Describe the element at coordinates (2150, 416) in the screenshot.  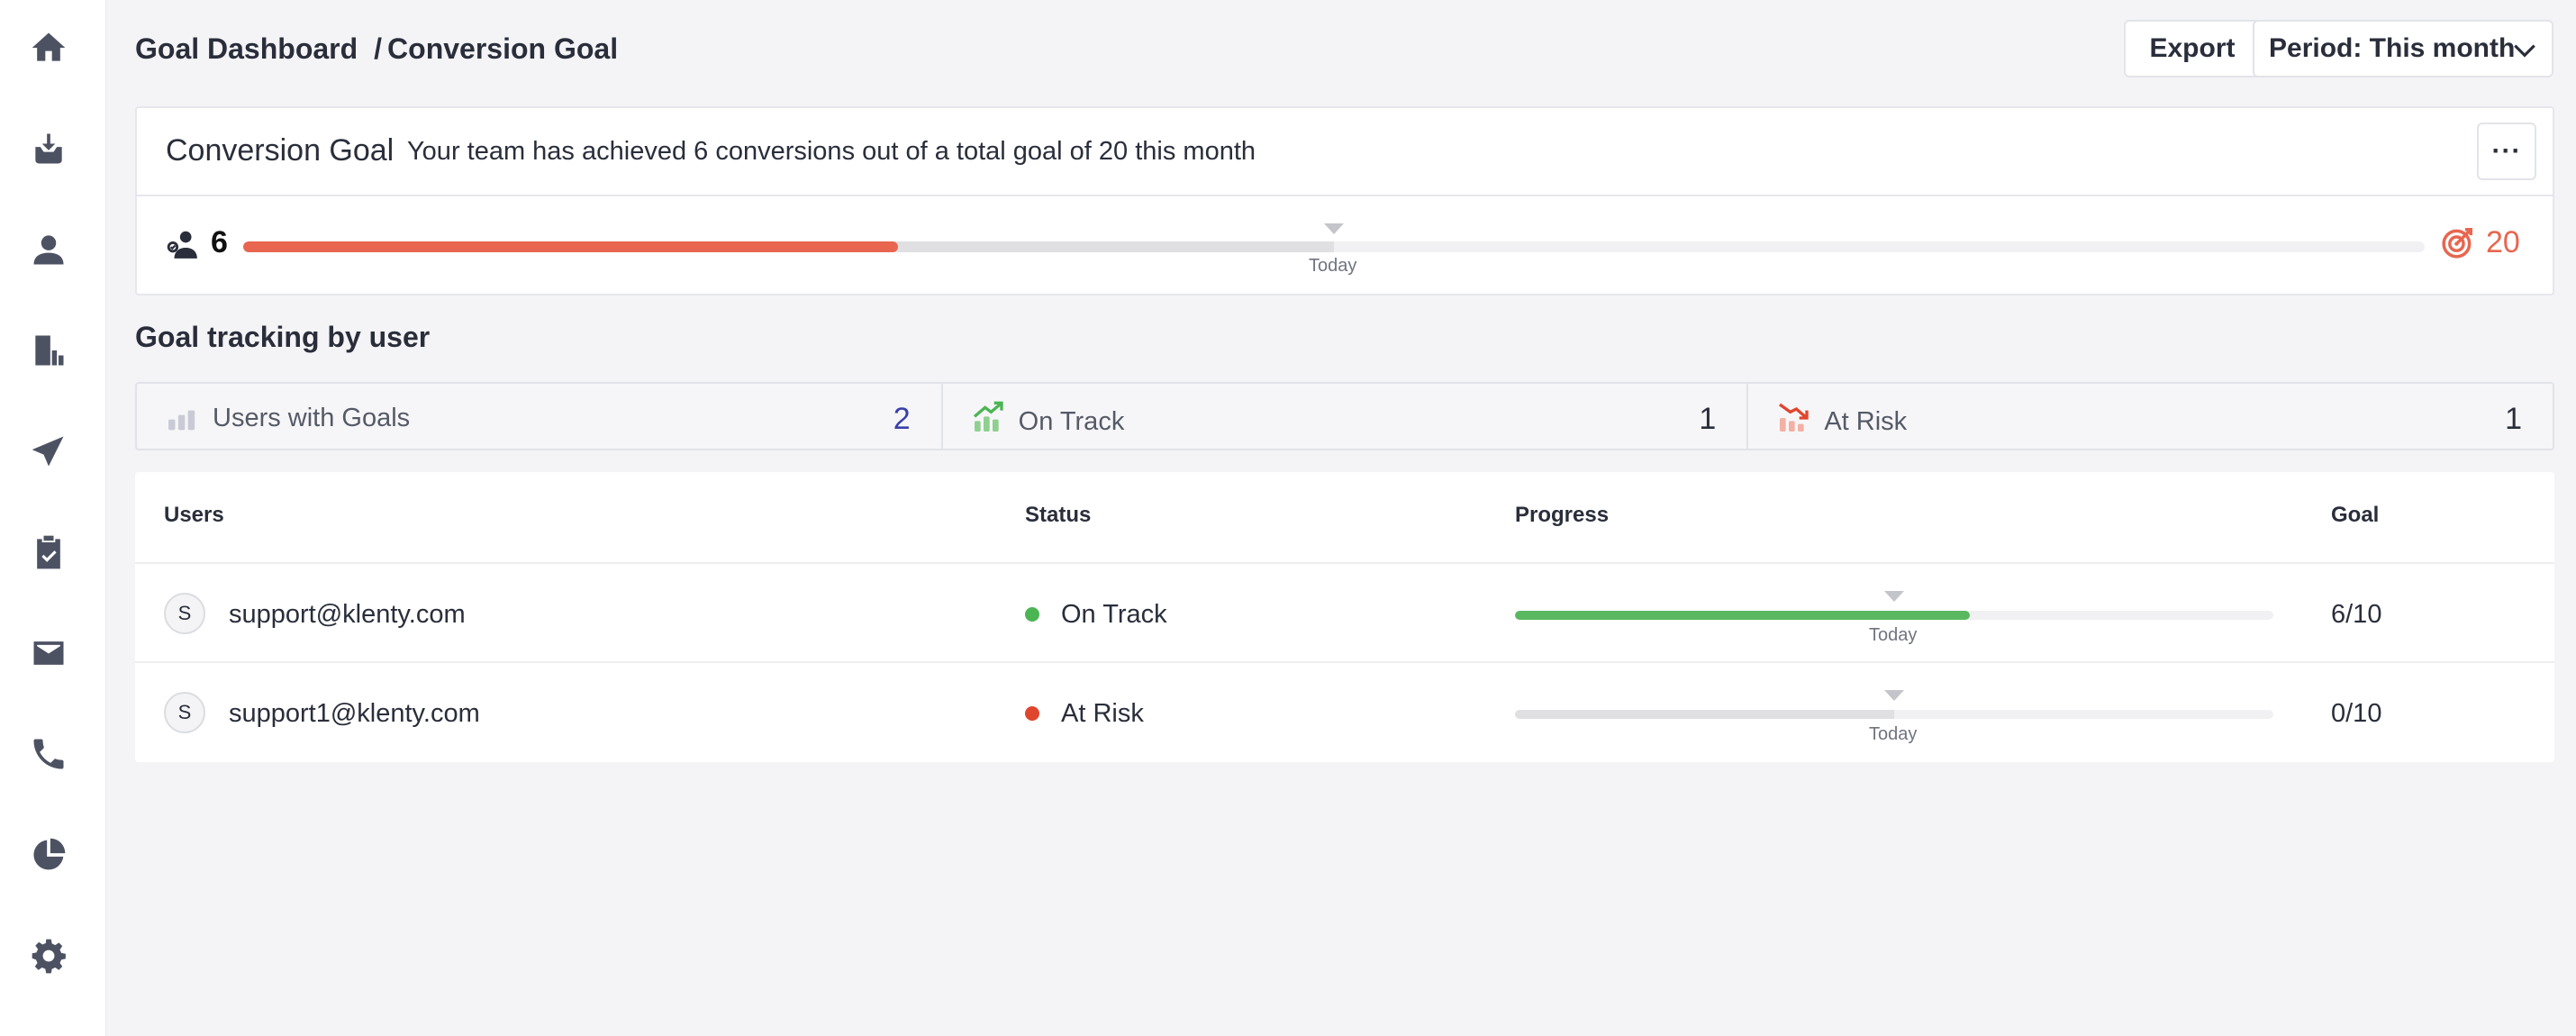
I see `stat-at-risk: At Risk 1` at that location.